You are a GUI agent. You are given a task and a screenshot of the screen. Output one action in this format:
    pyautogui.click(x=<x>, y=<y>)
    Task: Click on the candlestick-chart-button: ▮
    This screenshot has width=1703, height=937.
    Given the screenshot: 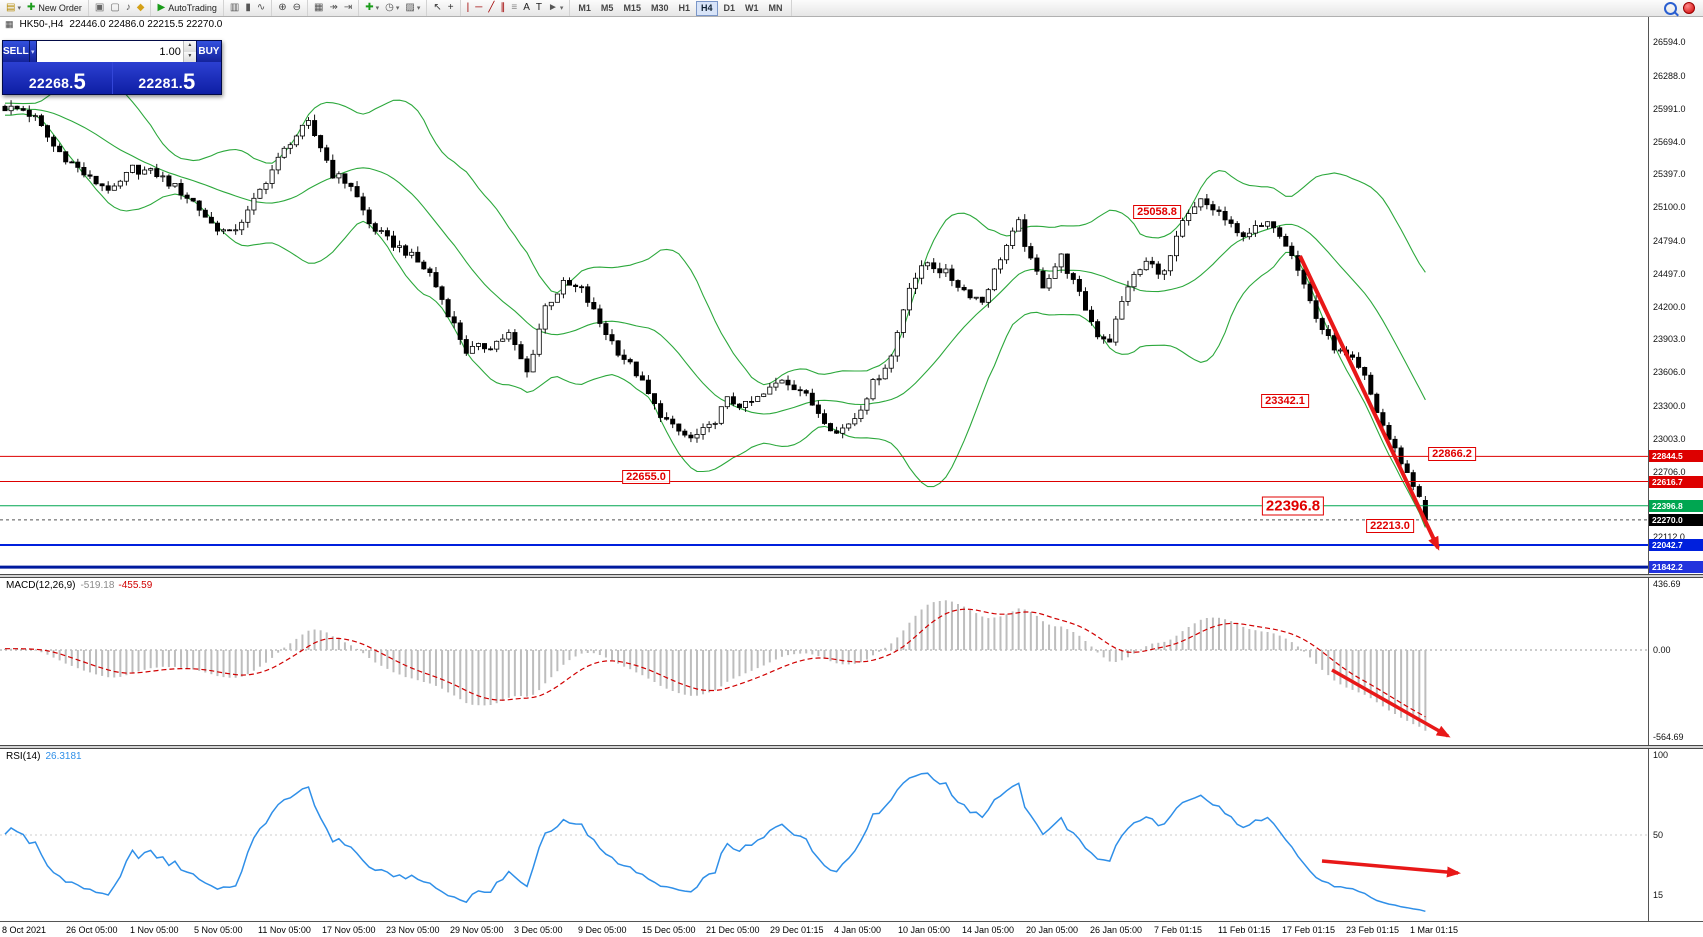 What is the action you would take?
    pyautogui.click(x=248, y=8)
    